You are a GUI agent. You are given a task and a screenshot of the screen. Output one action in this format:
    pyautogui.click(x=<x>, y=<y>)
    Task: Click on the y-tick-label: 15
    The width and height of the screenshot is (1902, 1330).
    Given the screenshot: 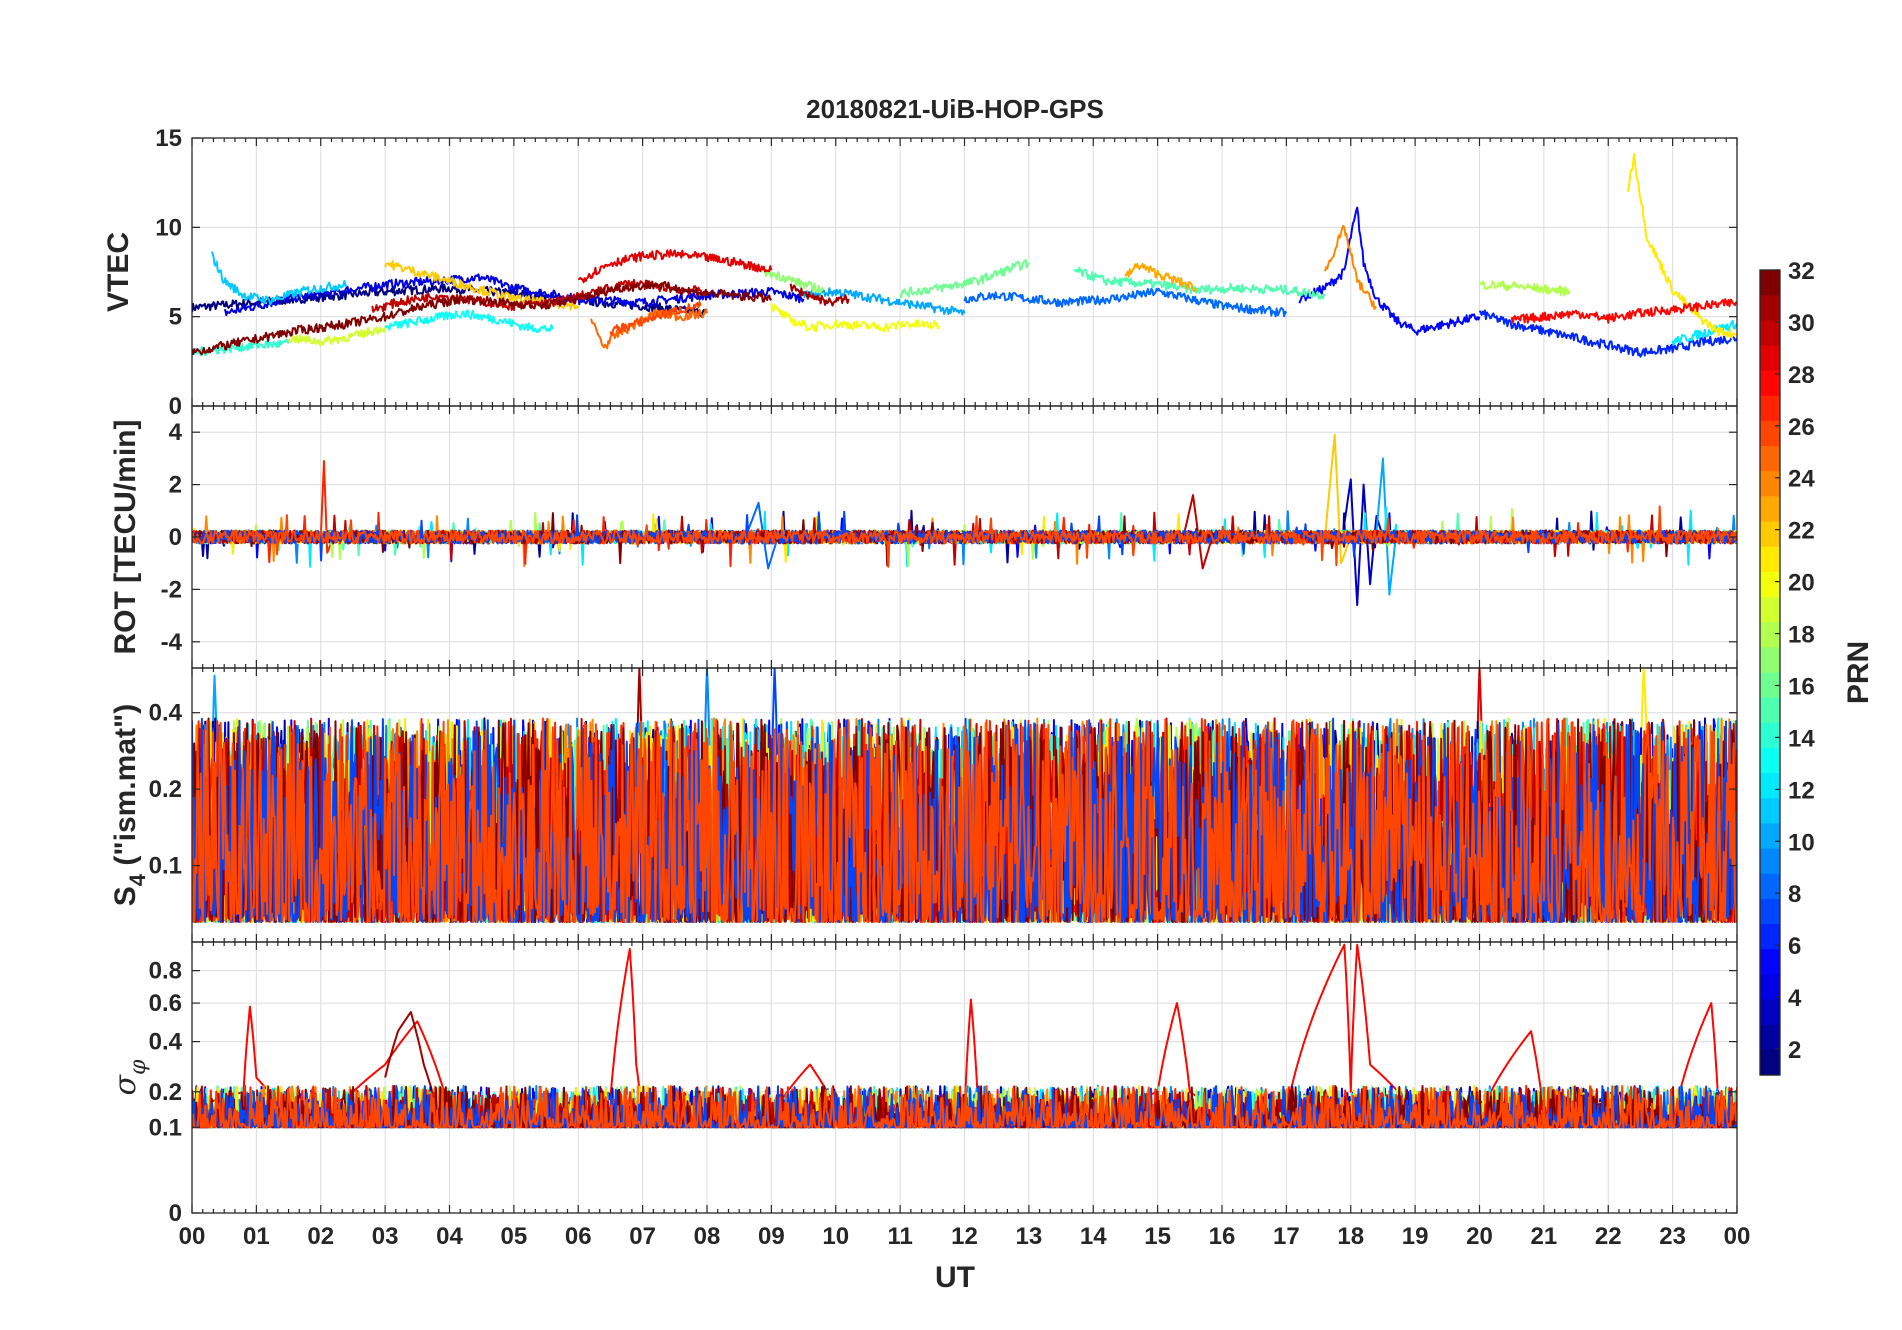 What is the action you would take?
    pyautogui.click(x=168, y=138)
    